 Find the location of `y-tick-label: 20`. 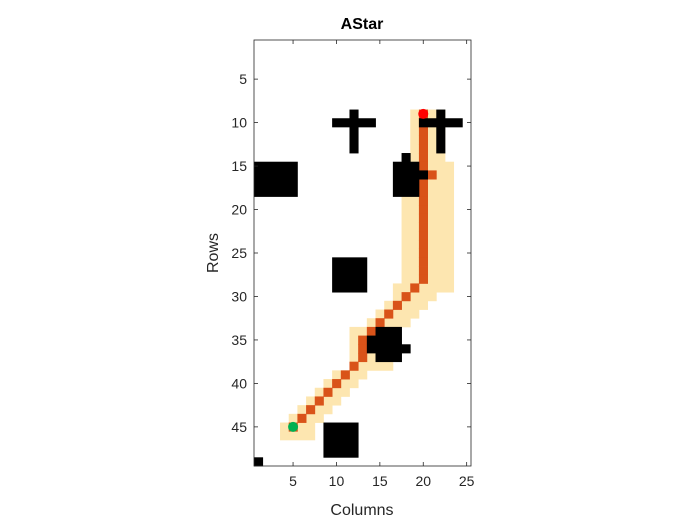

y-tick-label: 20 is located at coordinates (239, 210).